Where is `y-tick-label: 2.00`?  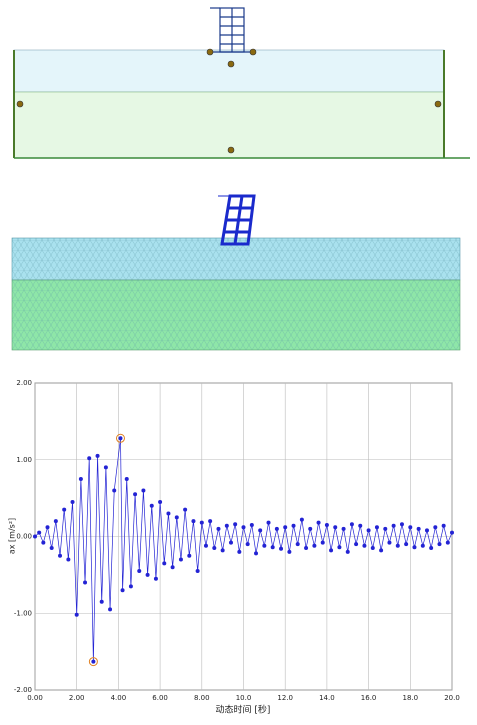
y-tick-label: 2.00 is located at coordinates (24, 383).